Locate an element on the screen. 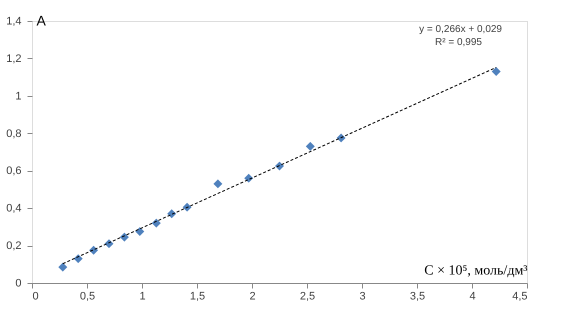  y-tick-label: 1 is located at coordinates (18, 96).